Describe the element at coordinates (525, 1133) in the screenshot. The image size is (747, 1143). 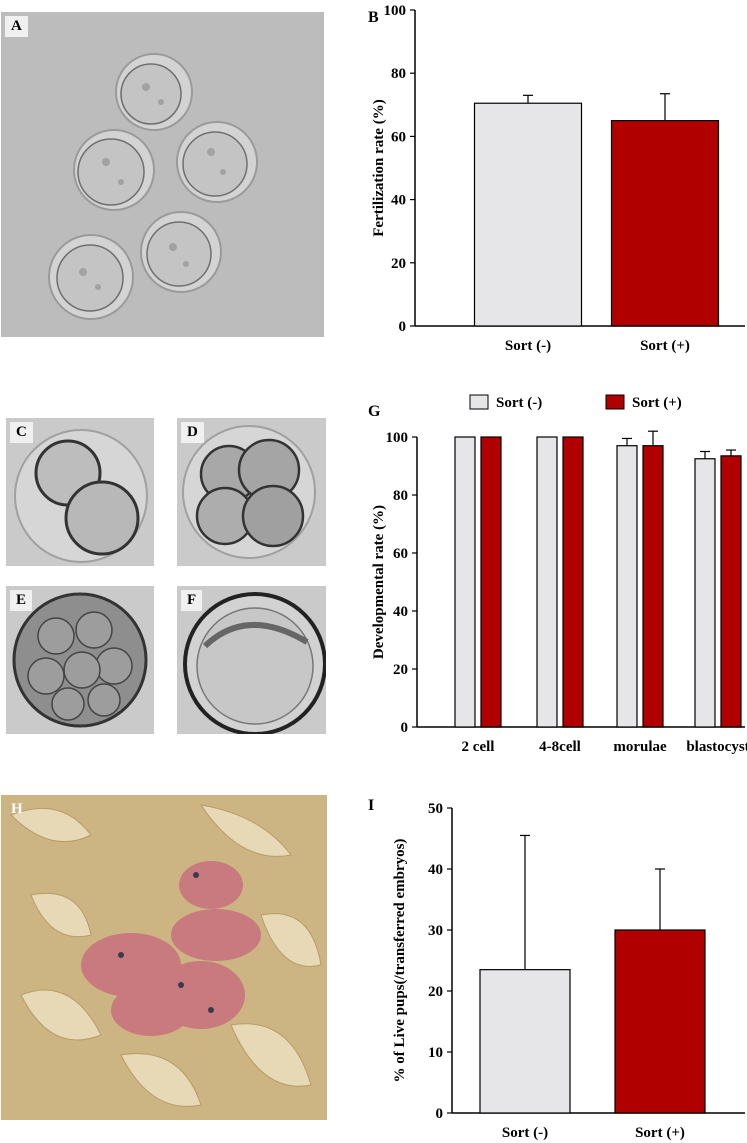
I see `x-tick-label-I-0: Sort (-)` at that location.